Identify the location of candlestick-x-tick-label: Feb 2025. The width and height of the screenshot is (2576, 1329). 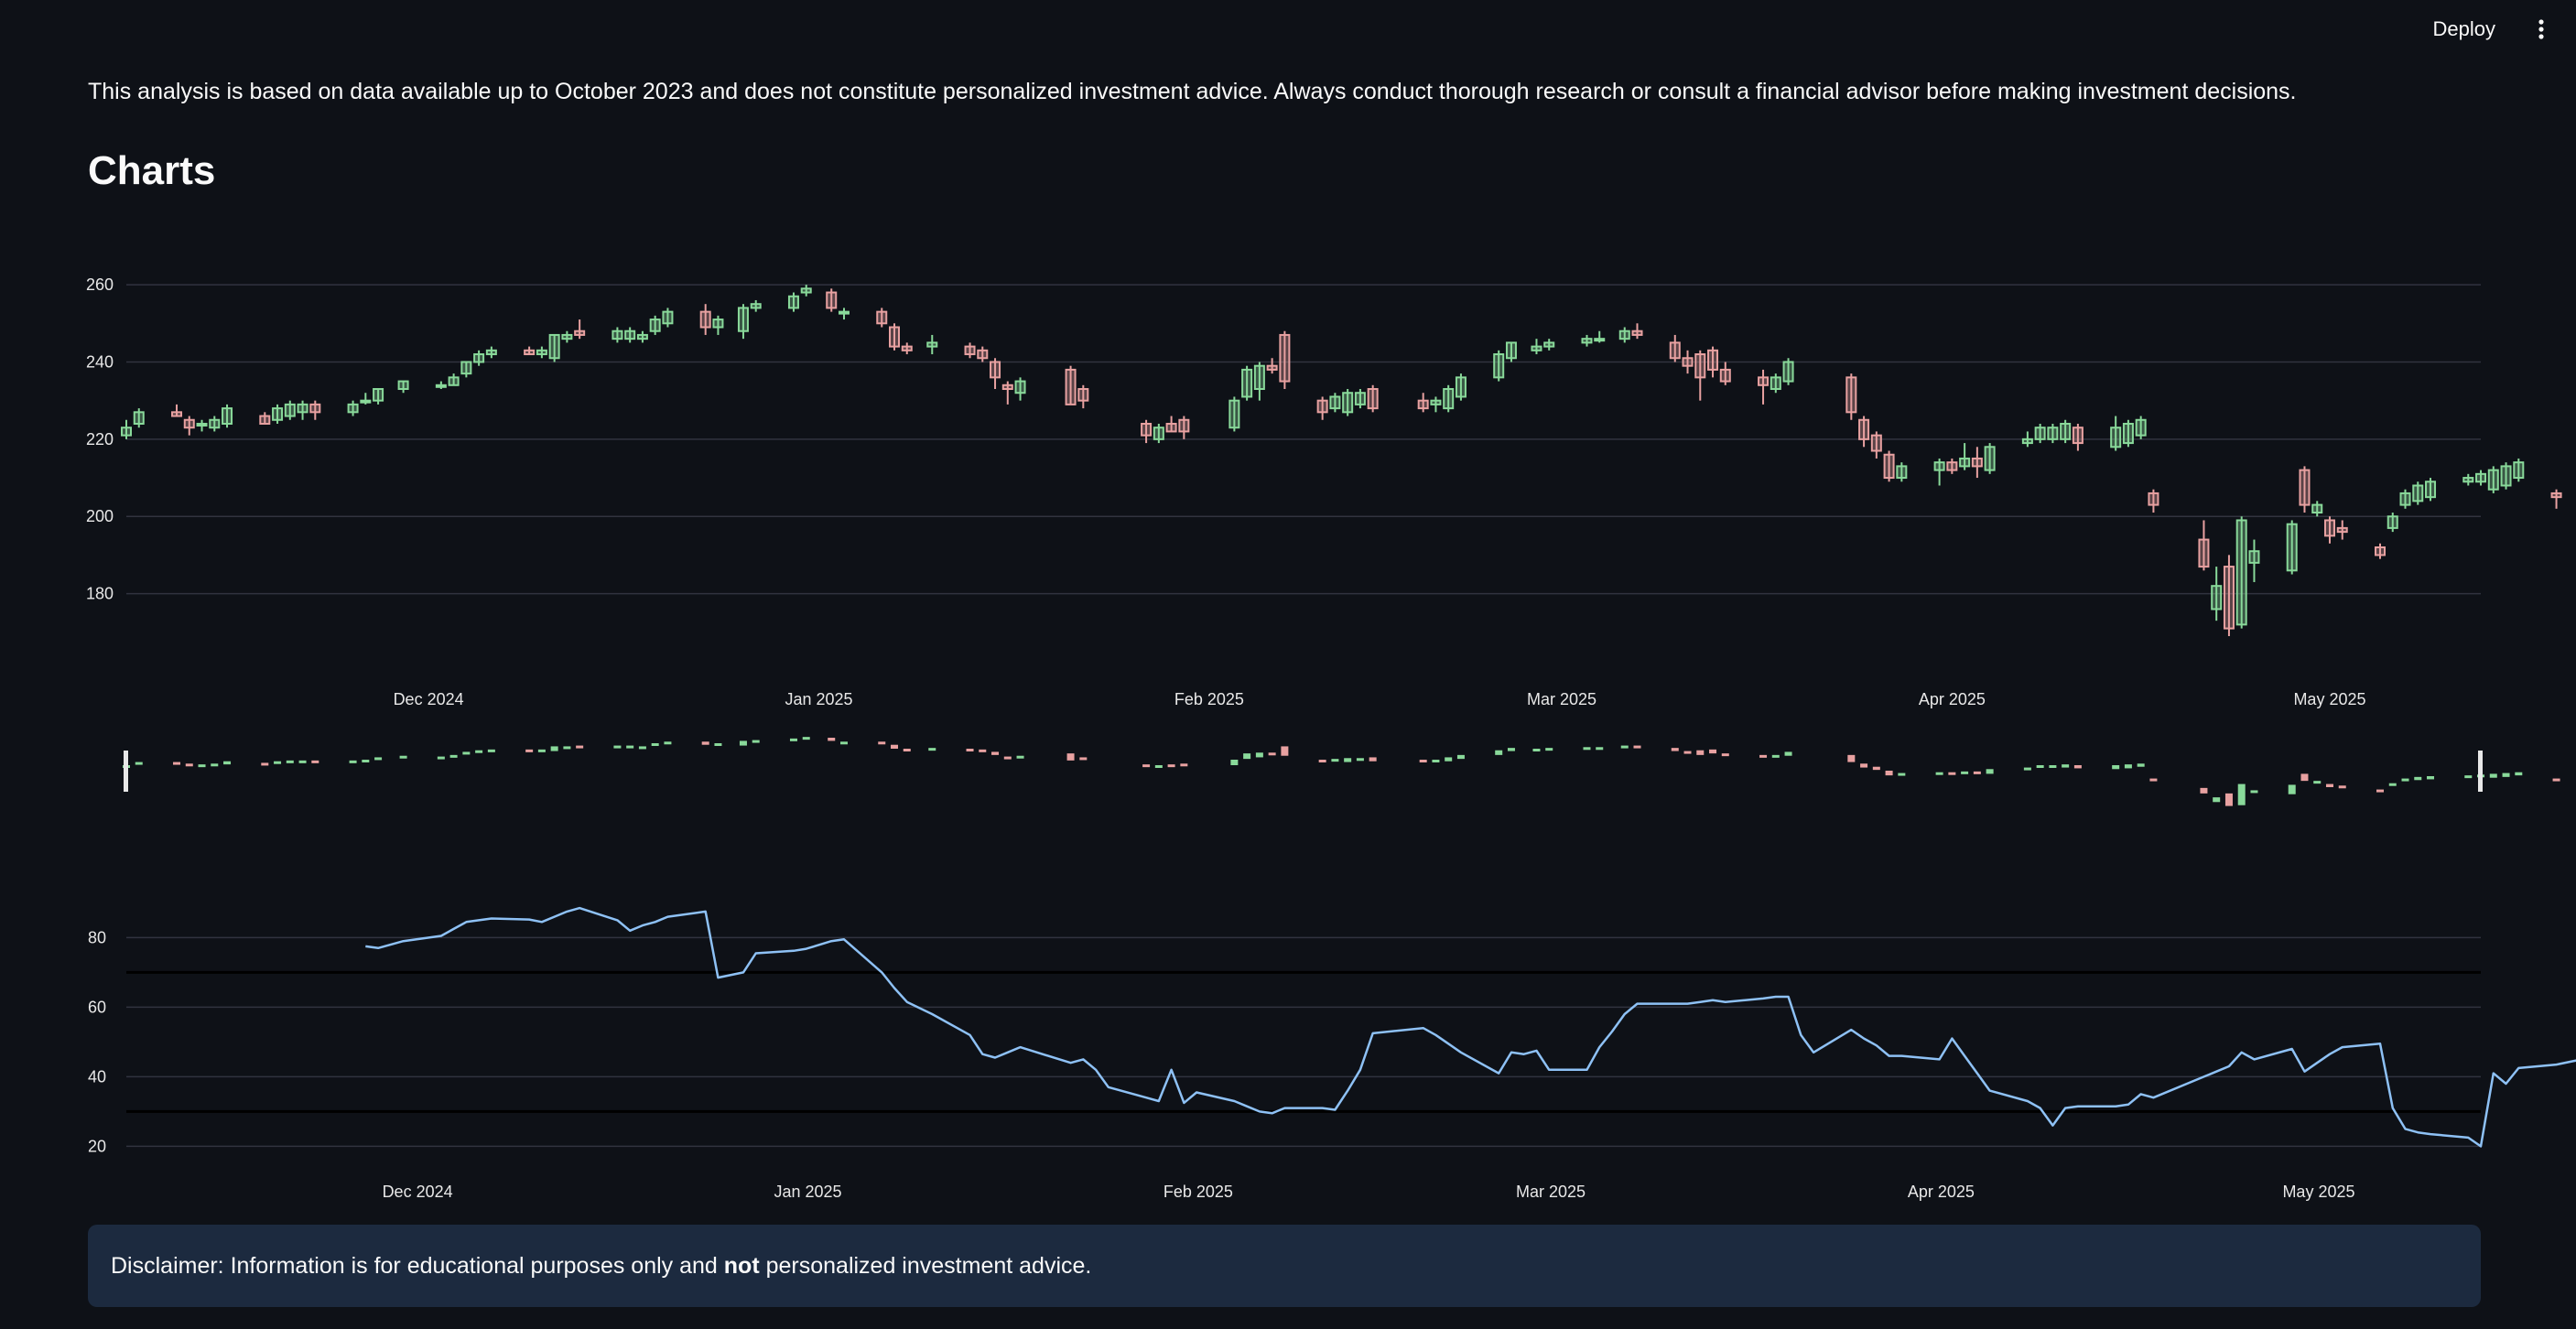
(1209, 699).